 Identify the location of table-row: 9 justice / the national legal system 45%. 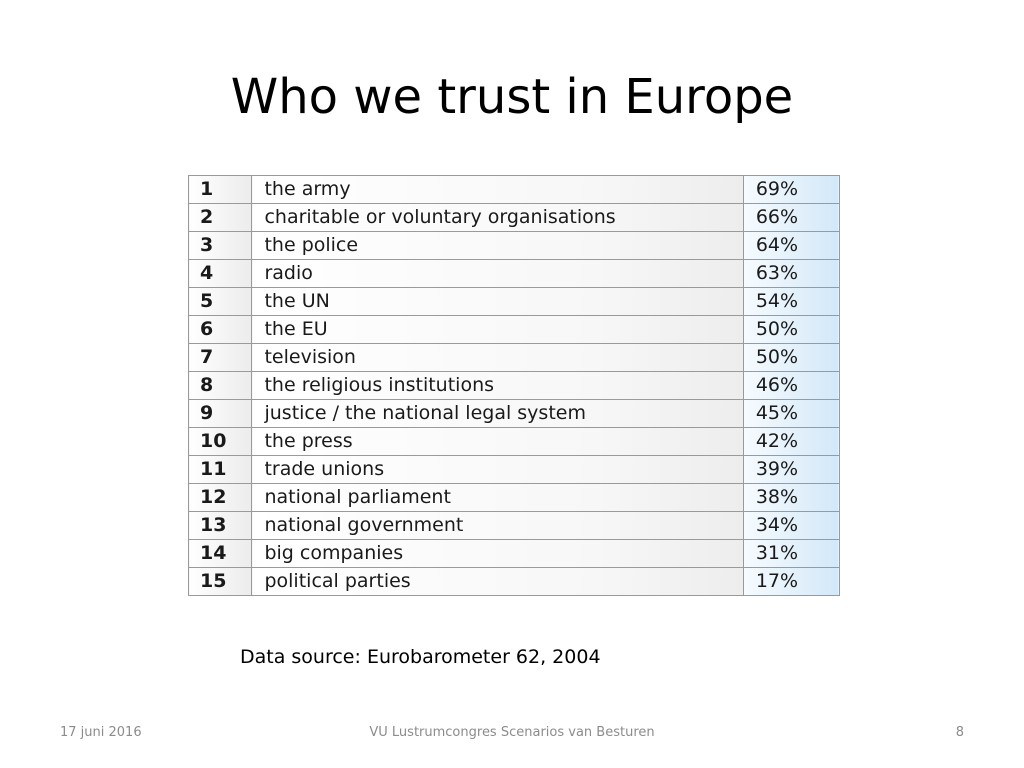
(514, 413).